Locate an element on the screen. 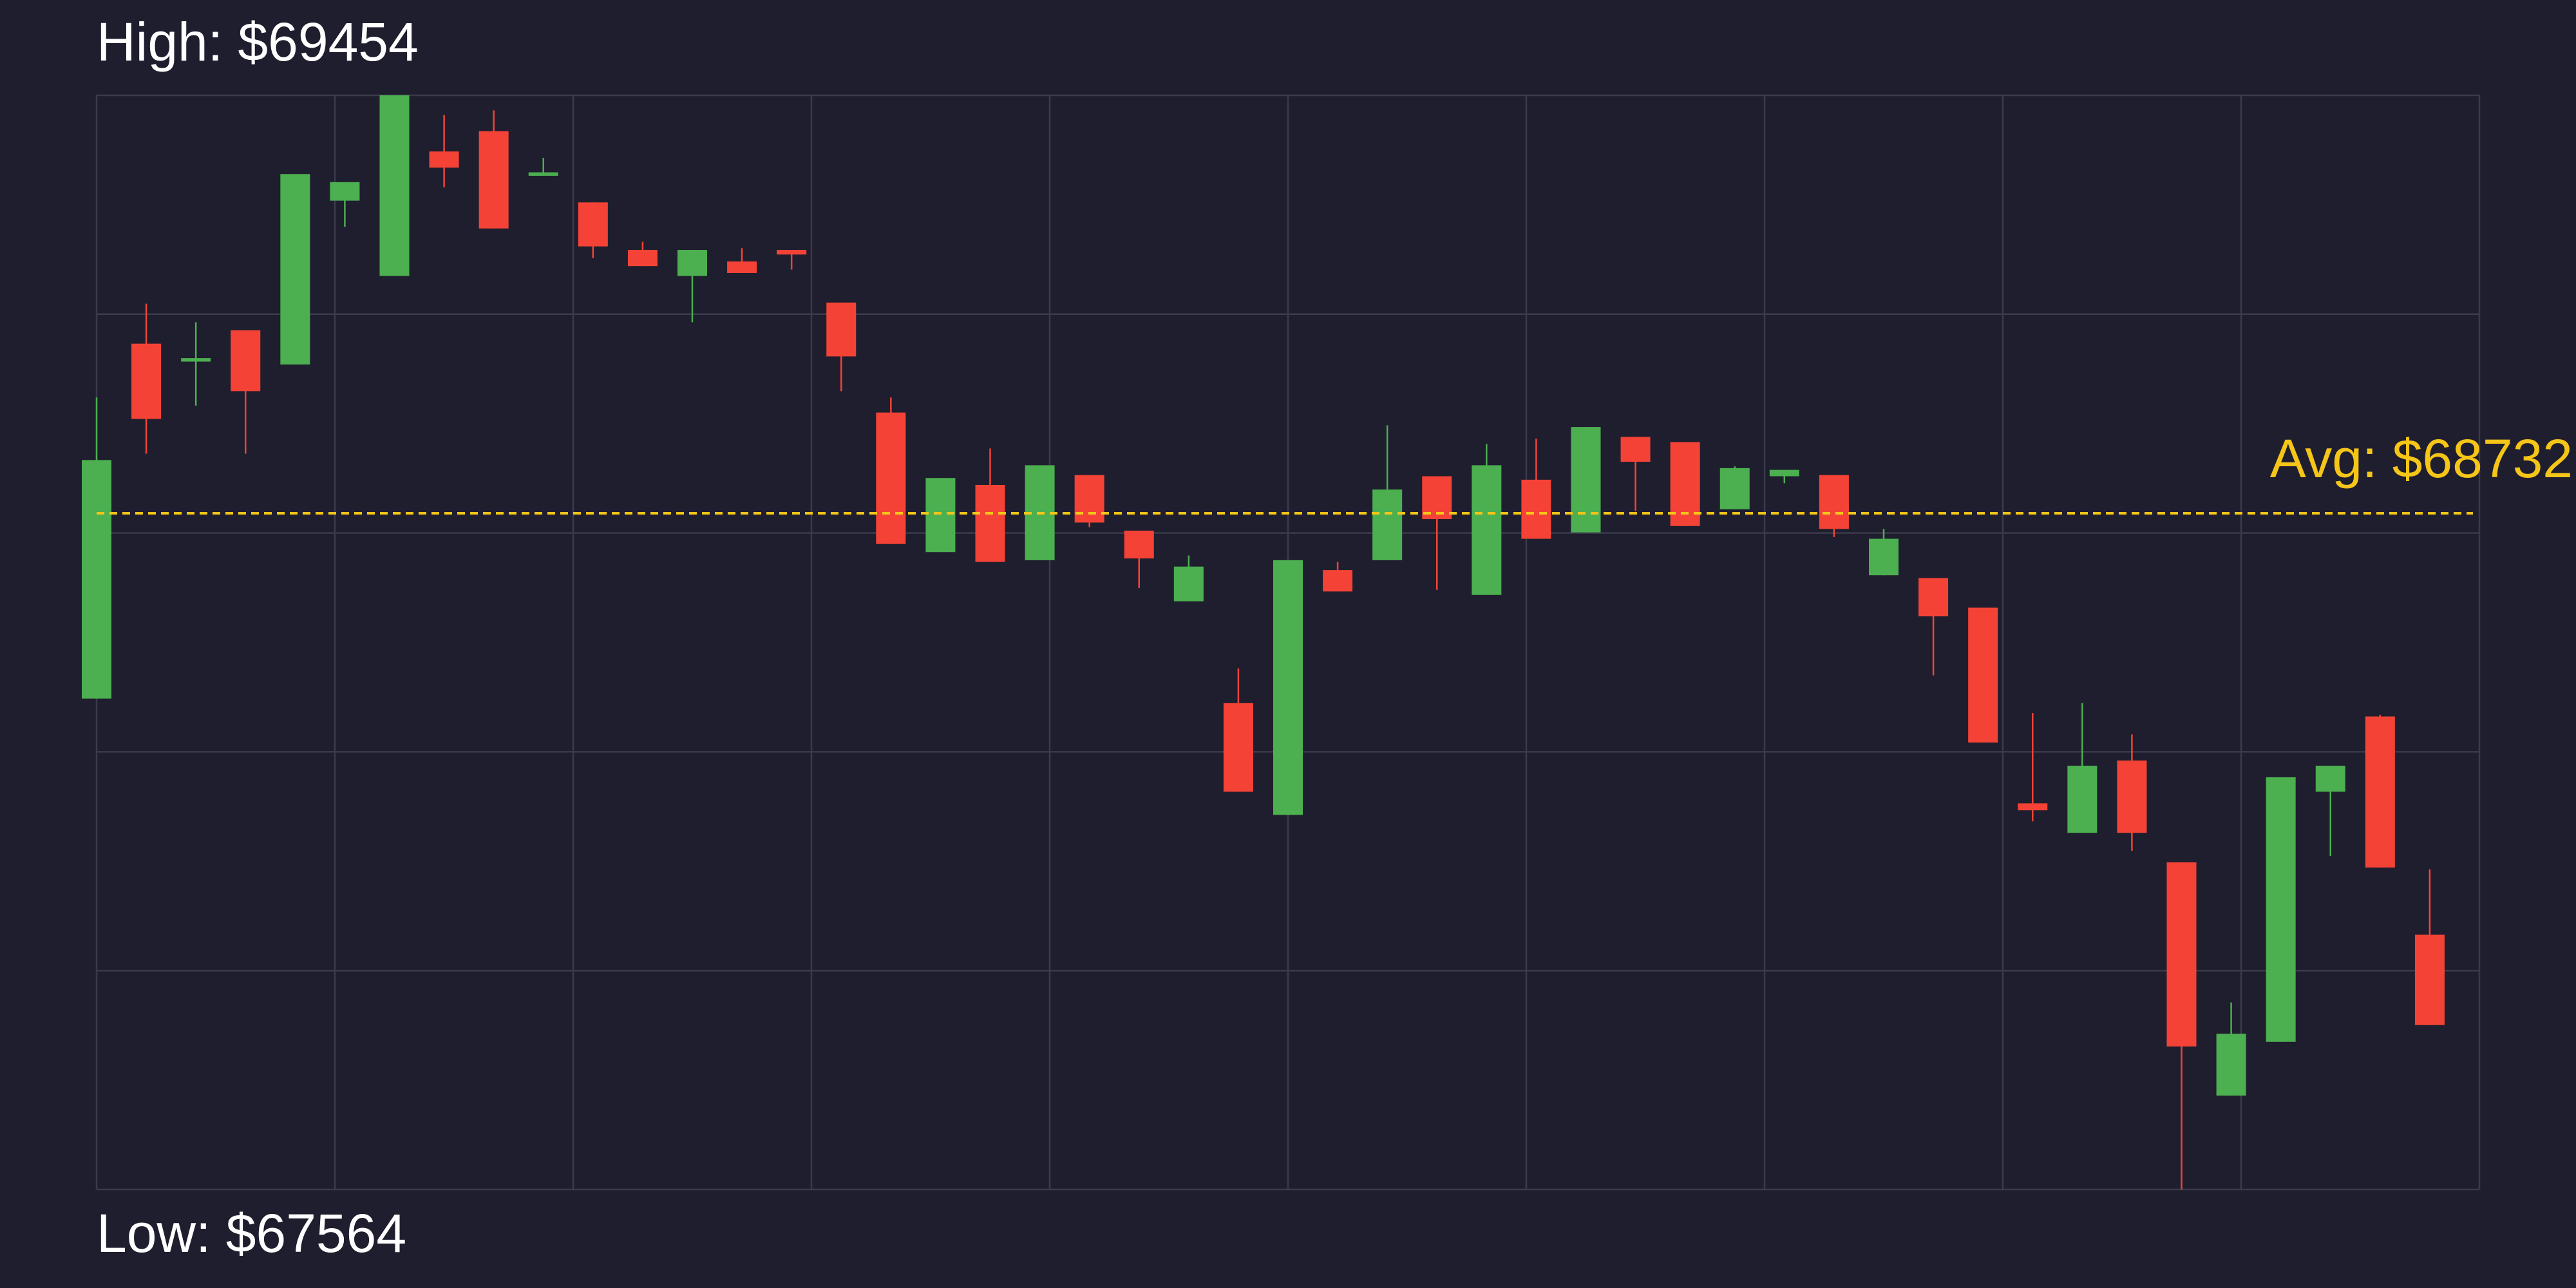  high-label: High: $69454 is located at coordinates (258, 42).